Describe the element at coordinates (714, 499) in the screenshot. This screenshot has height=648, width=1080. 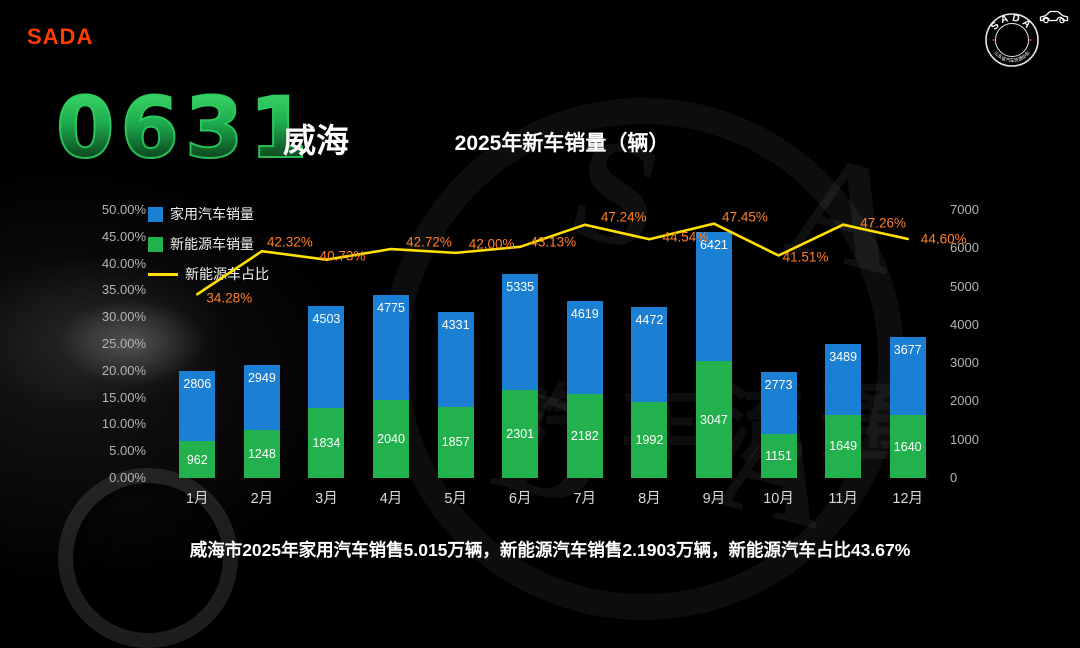
I see `x-axis-month-label: 9月` at that location.